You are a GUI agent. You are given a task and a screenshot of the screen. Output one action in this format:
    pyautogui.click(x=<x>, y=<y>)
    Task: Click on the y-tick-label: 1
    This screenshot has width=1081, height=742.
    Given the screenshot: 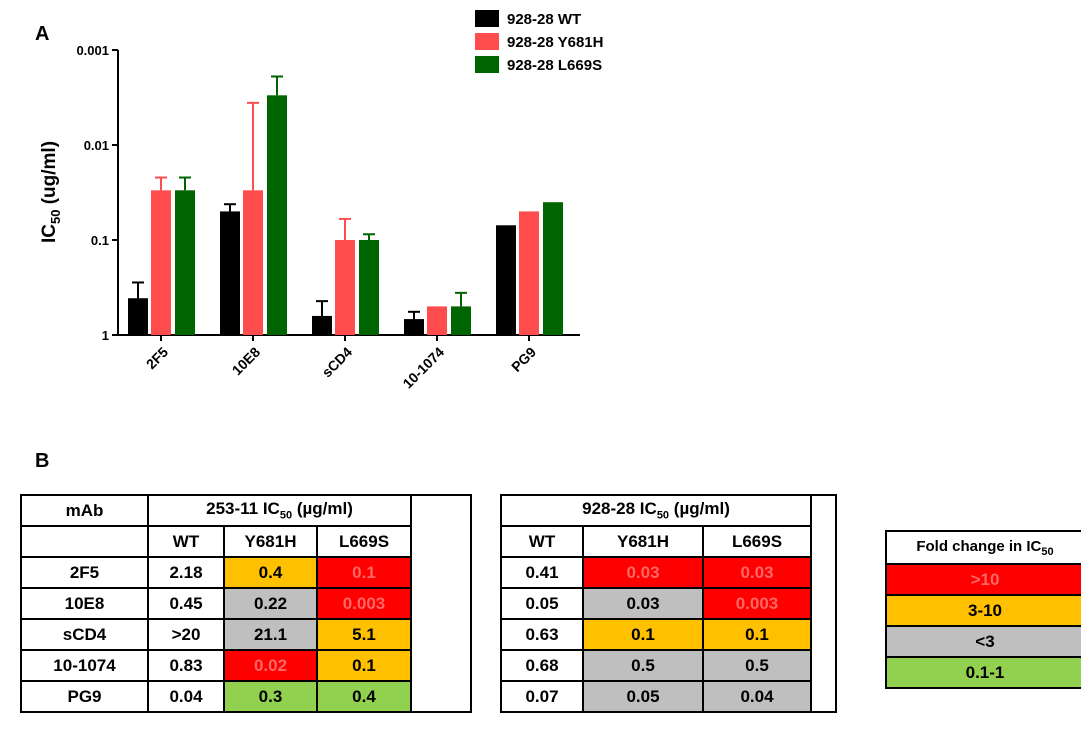 What is the action you would take?
    pyautogui.click(x=105, y=335)
    